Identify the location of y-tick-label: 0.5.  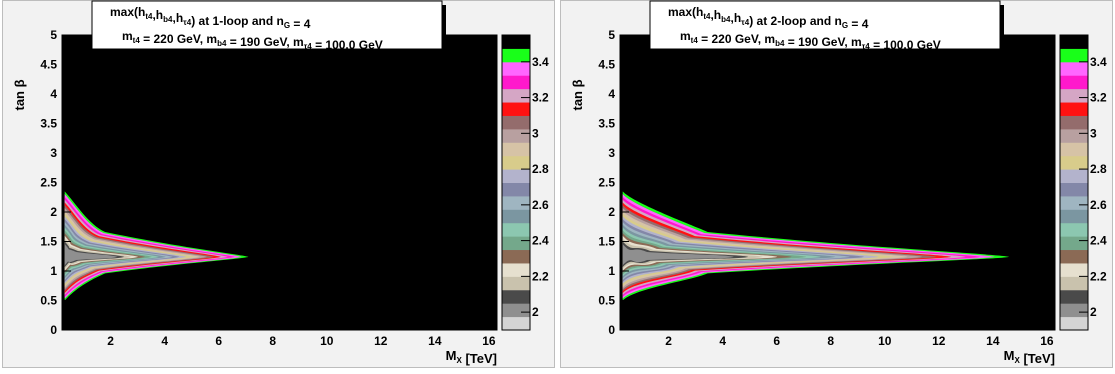
(606, 301).